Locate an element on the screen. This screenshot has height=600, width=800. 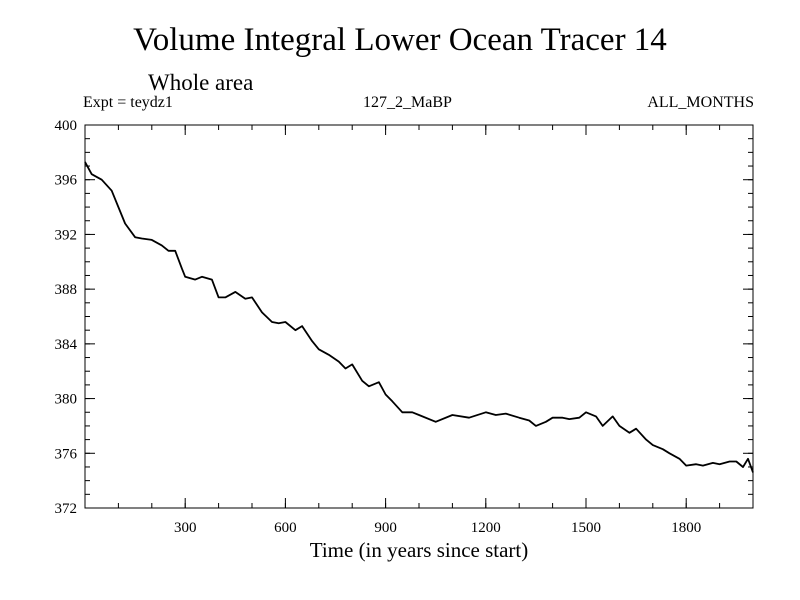
x-tick-label: 600 is located at coordinates (285, 528).